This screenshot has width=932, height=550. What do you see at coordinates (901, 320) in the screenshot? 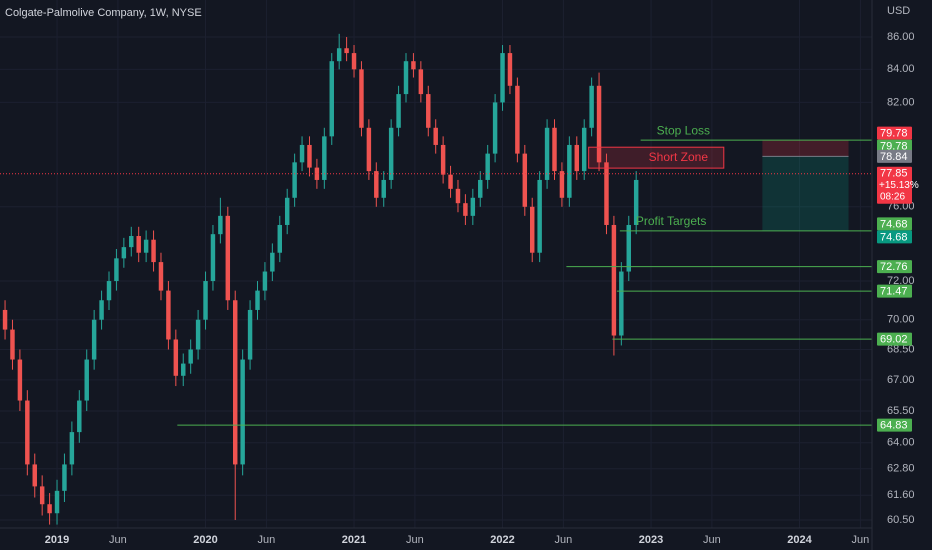
I see `y-tick-label: 70.00` at bounding box center [901, 320].